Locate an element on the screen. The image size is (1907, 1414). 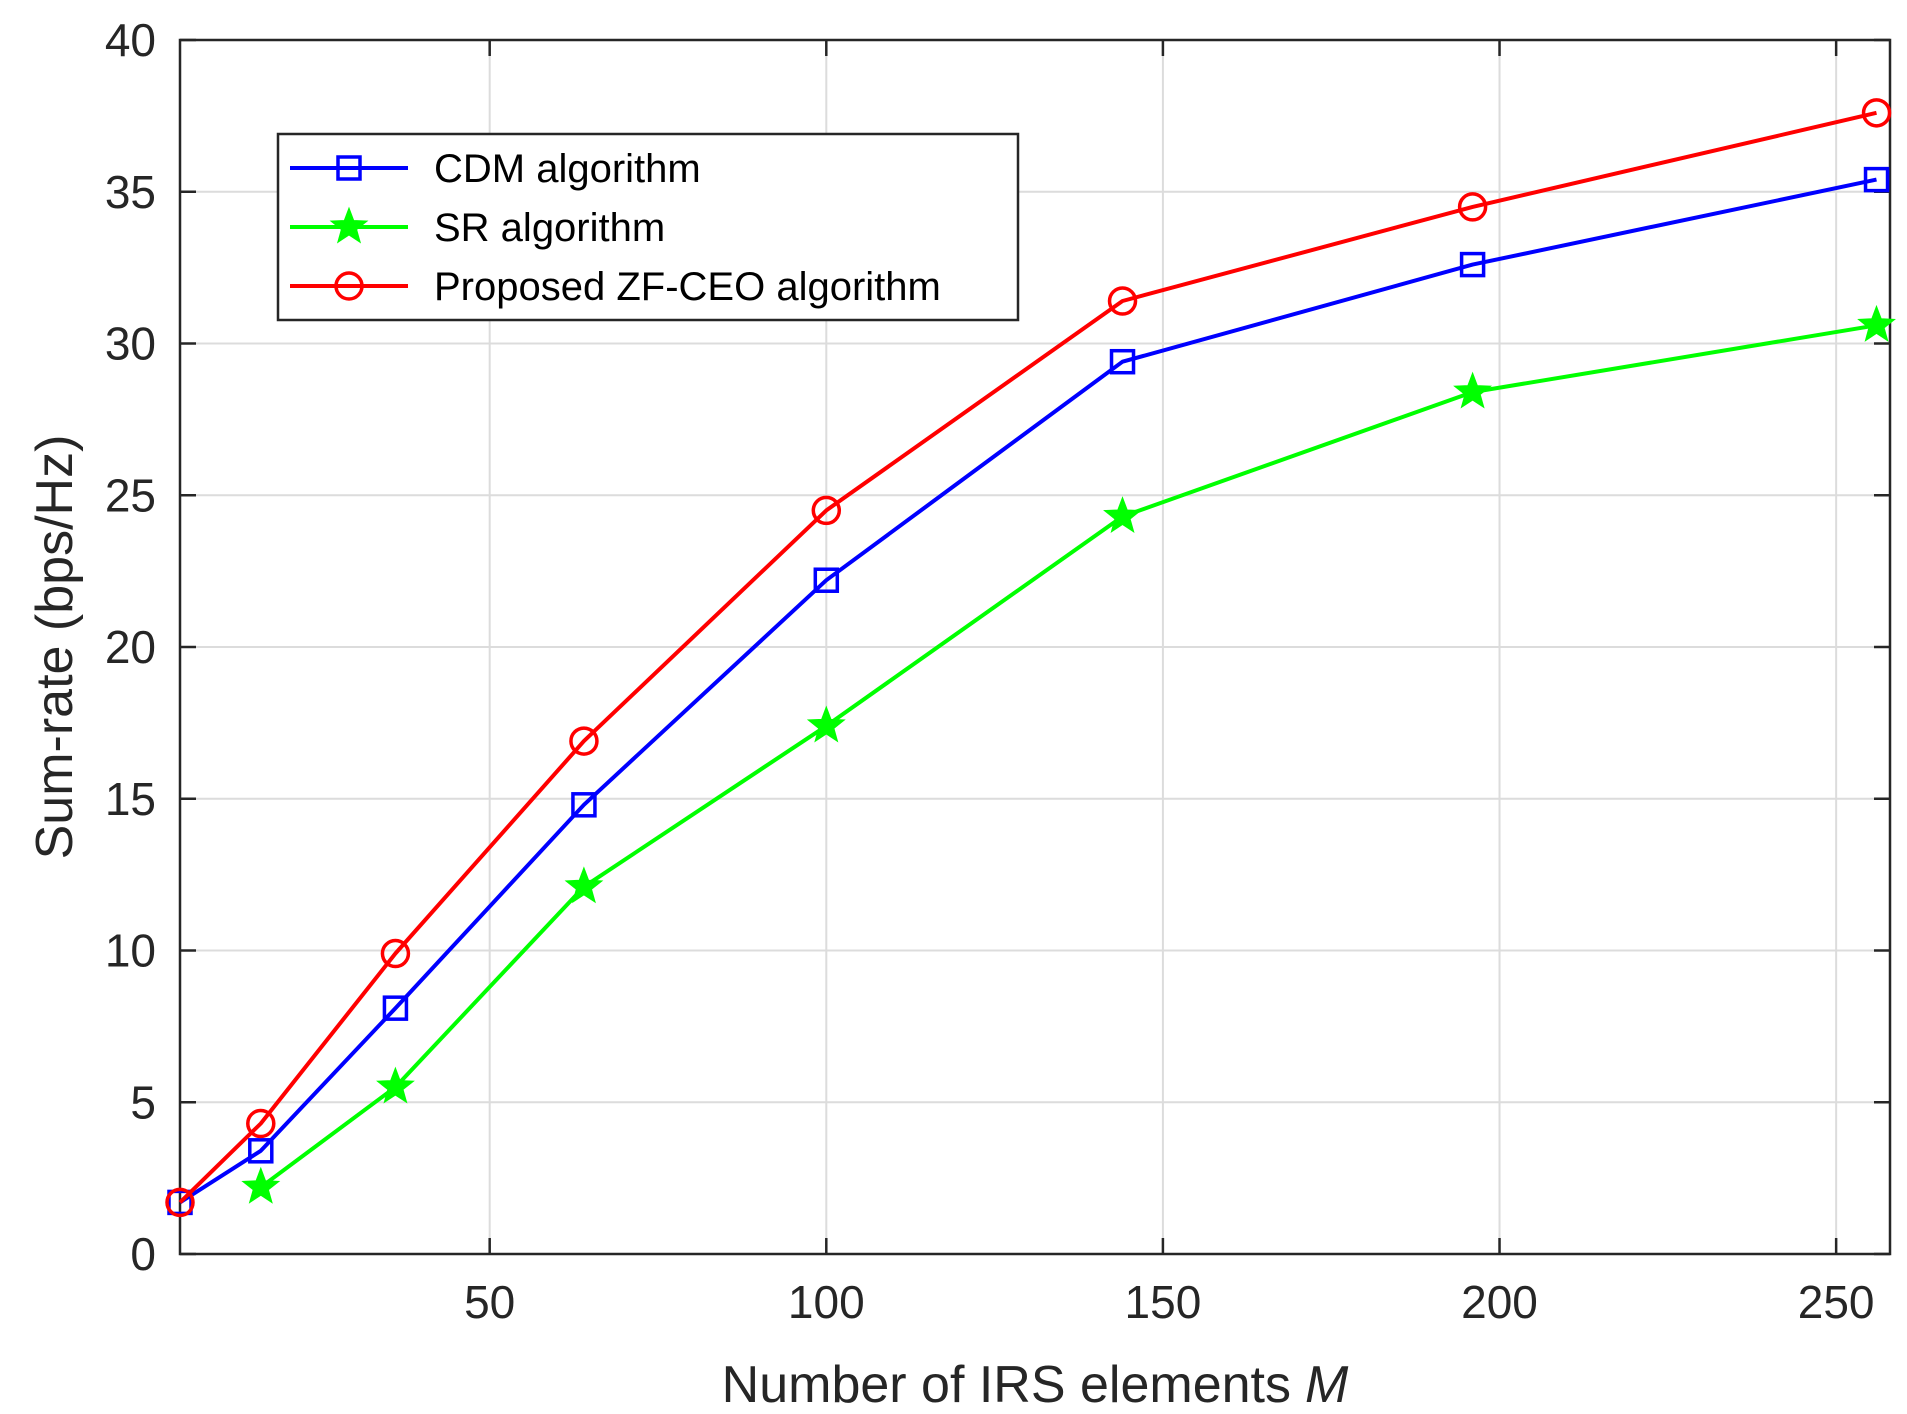
legend-item-proposed-zf-ceo-algorithm: Proposed ZF-CEO algorithm is located at coordinates (615, 287).